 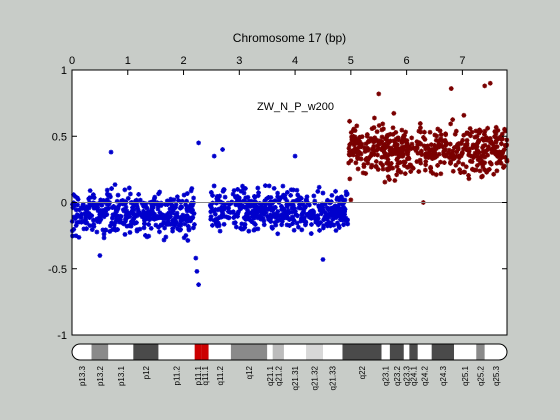 I want to click on x-axis-ticks: 0 1 2 3 4 5 6 7, so click(x=267, y=65).